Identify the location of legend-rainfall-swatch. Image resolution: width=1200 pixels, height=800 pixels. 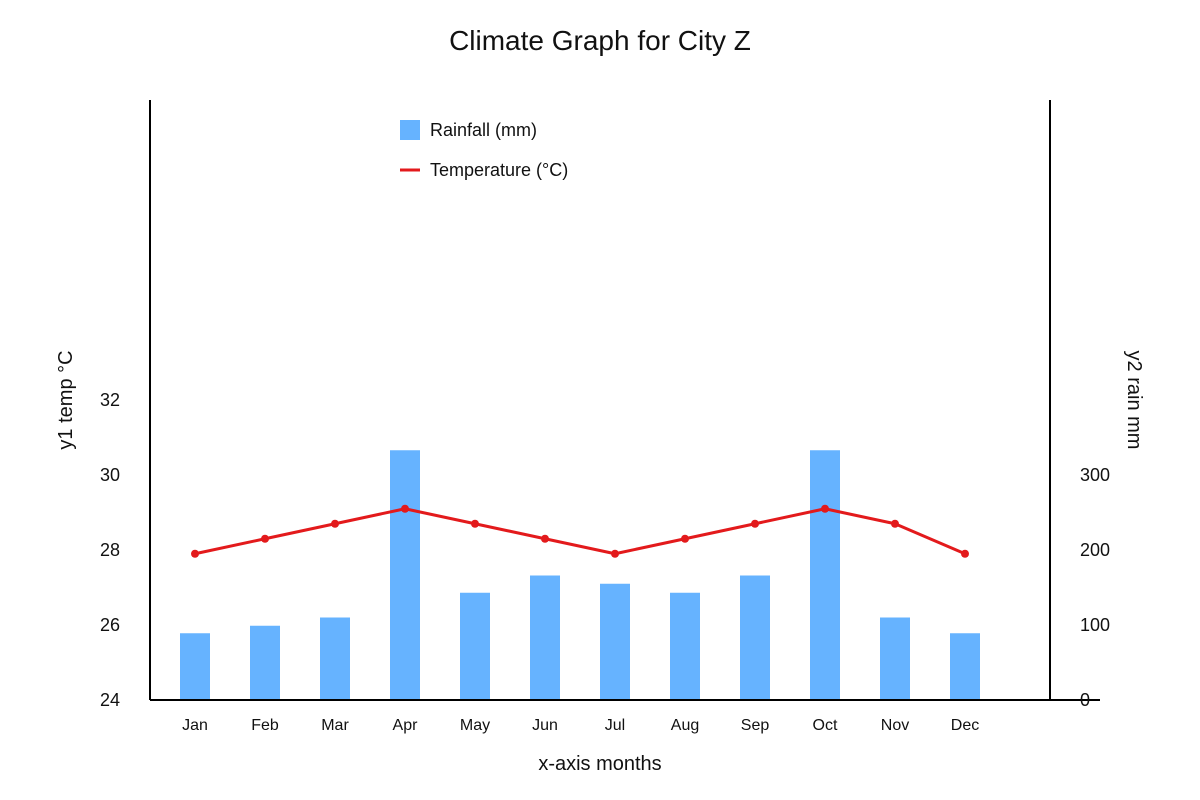
(410, 130).